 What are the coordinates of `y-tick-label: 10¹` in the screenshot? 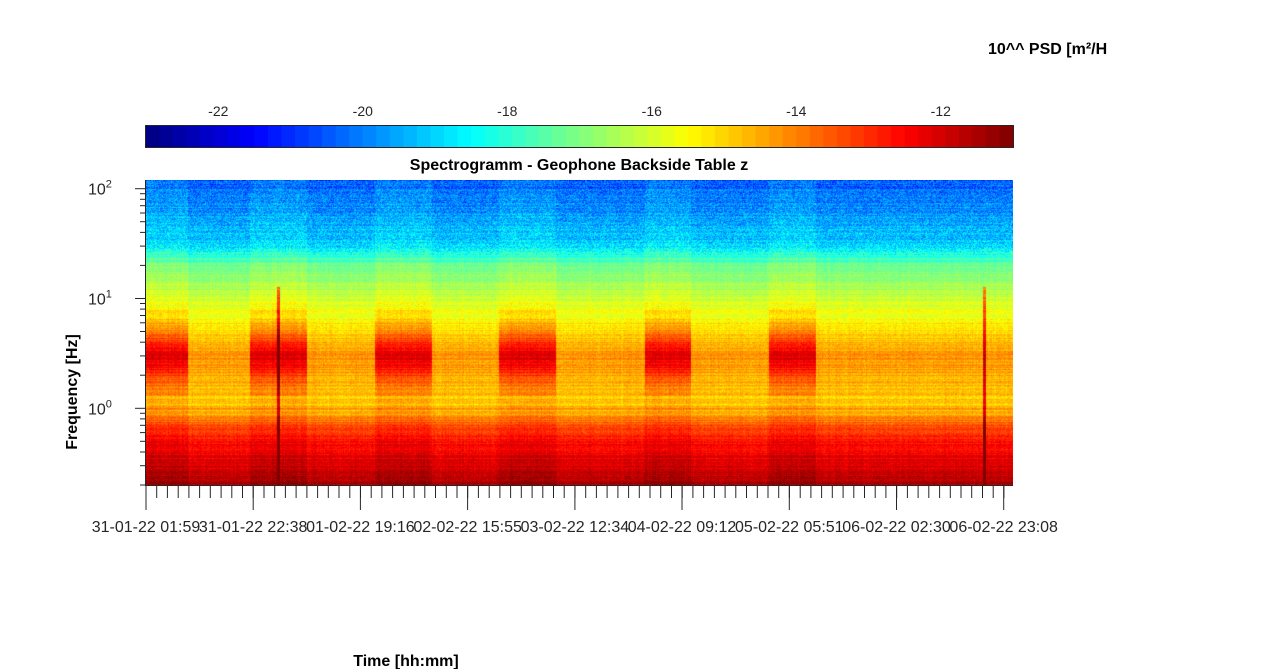 It's located at (100, 299).